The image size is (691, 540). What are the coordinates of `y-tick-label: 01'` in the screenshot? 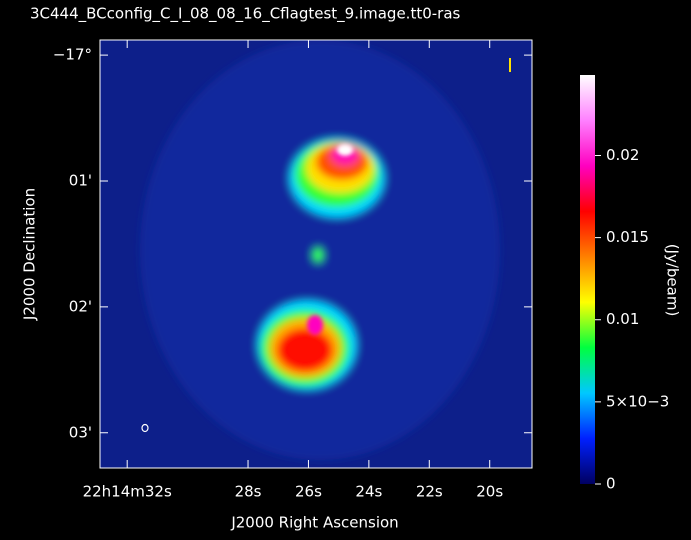 It's located at (80, 180).